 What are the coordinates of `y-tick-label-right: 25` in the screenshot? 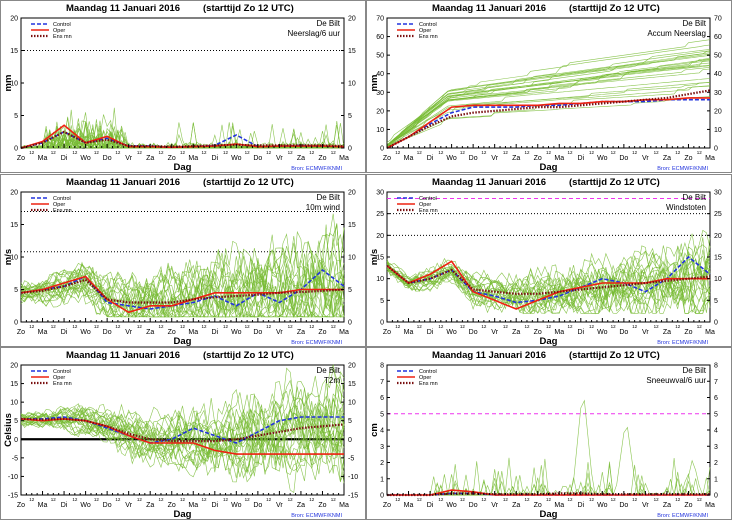 It's located at (718, 214).